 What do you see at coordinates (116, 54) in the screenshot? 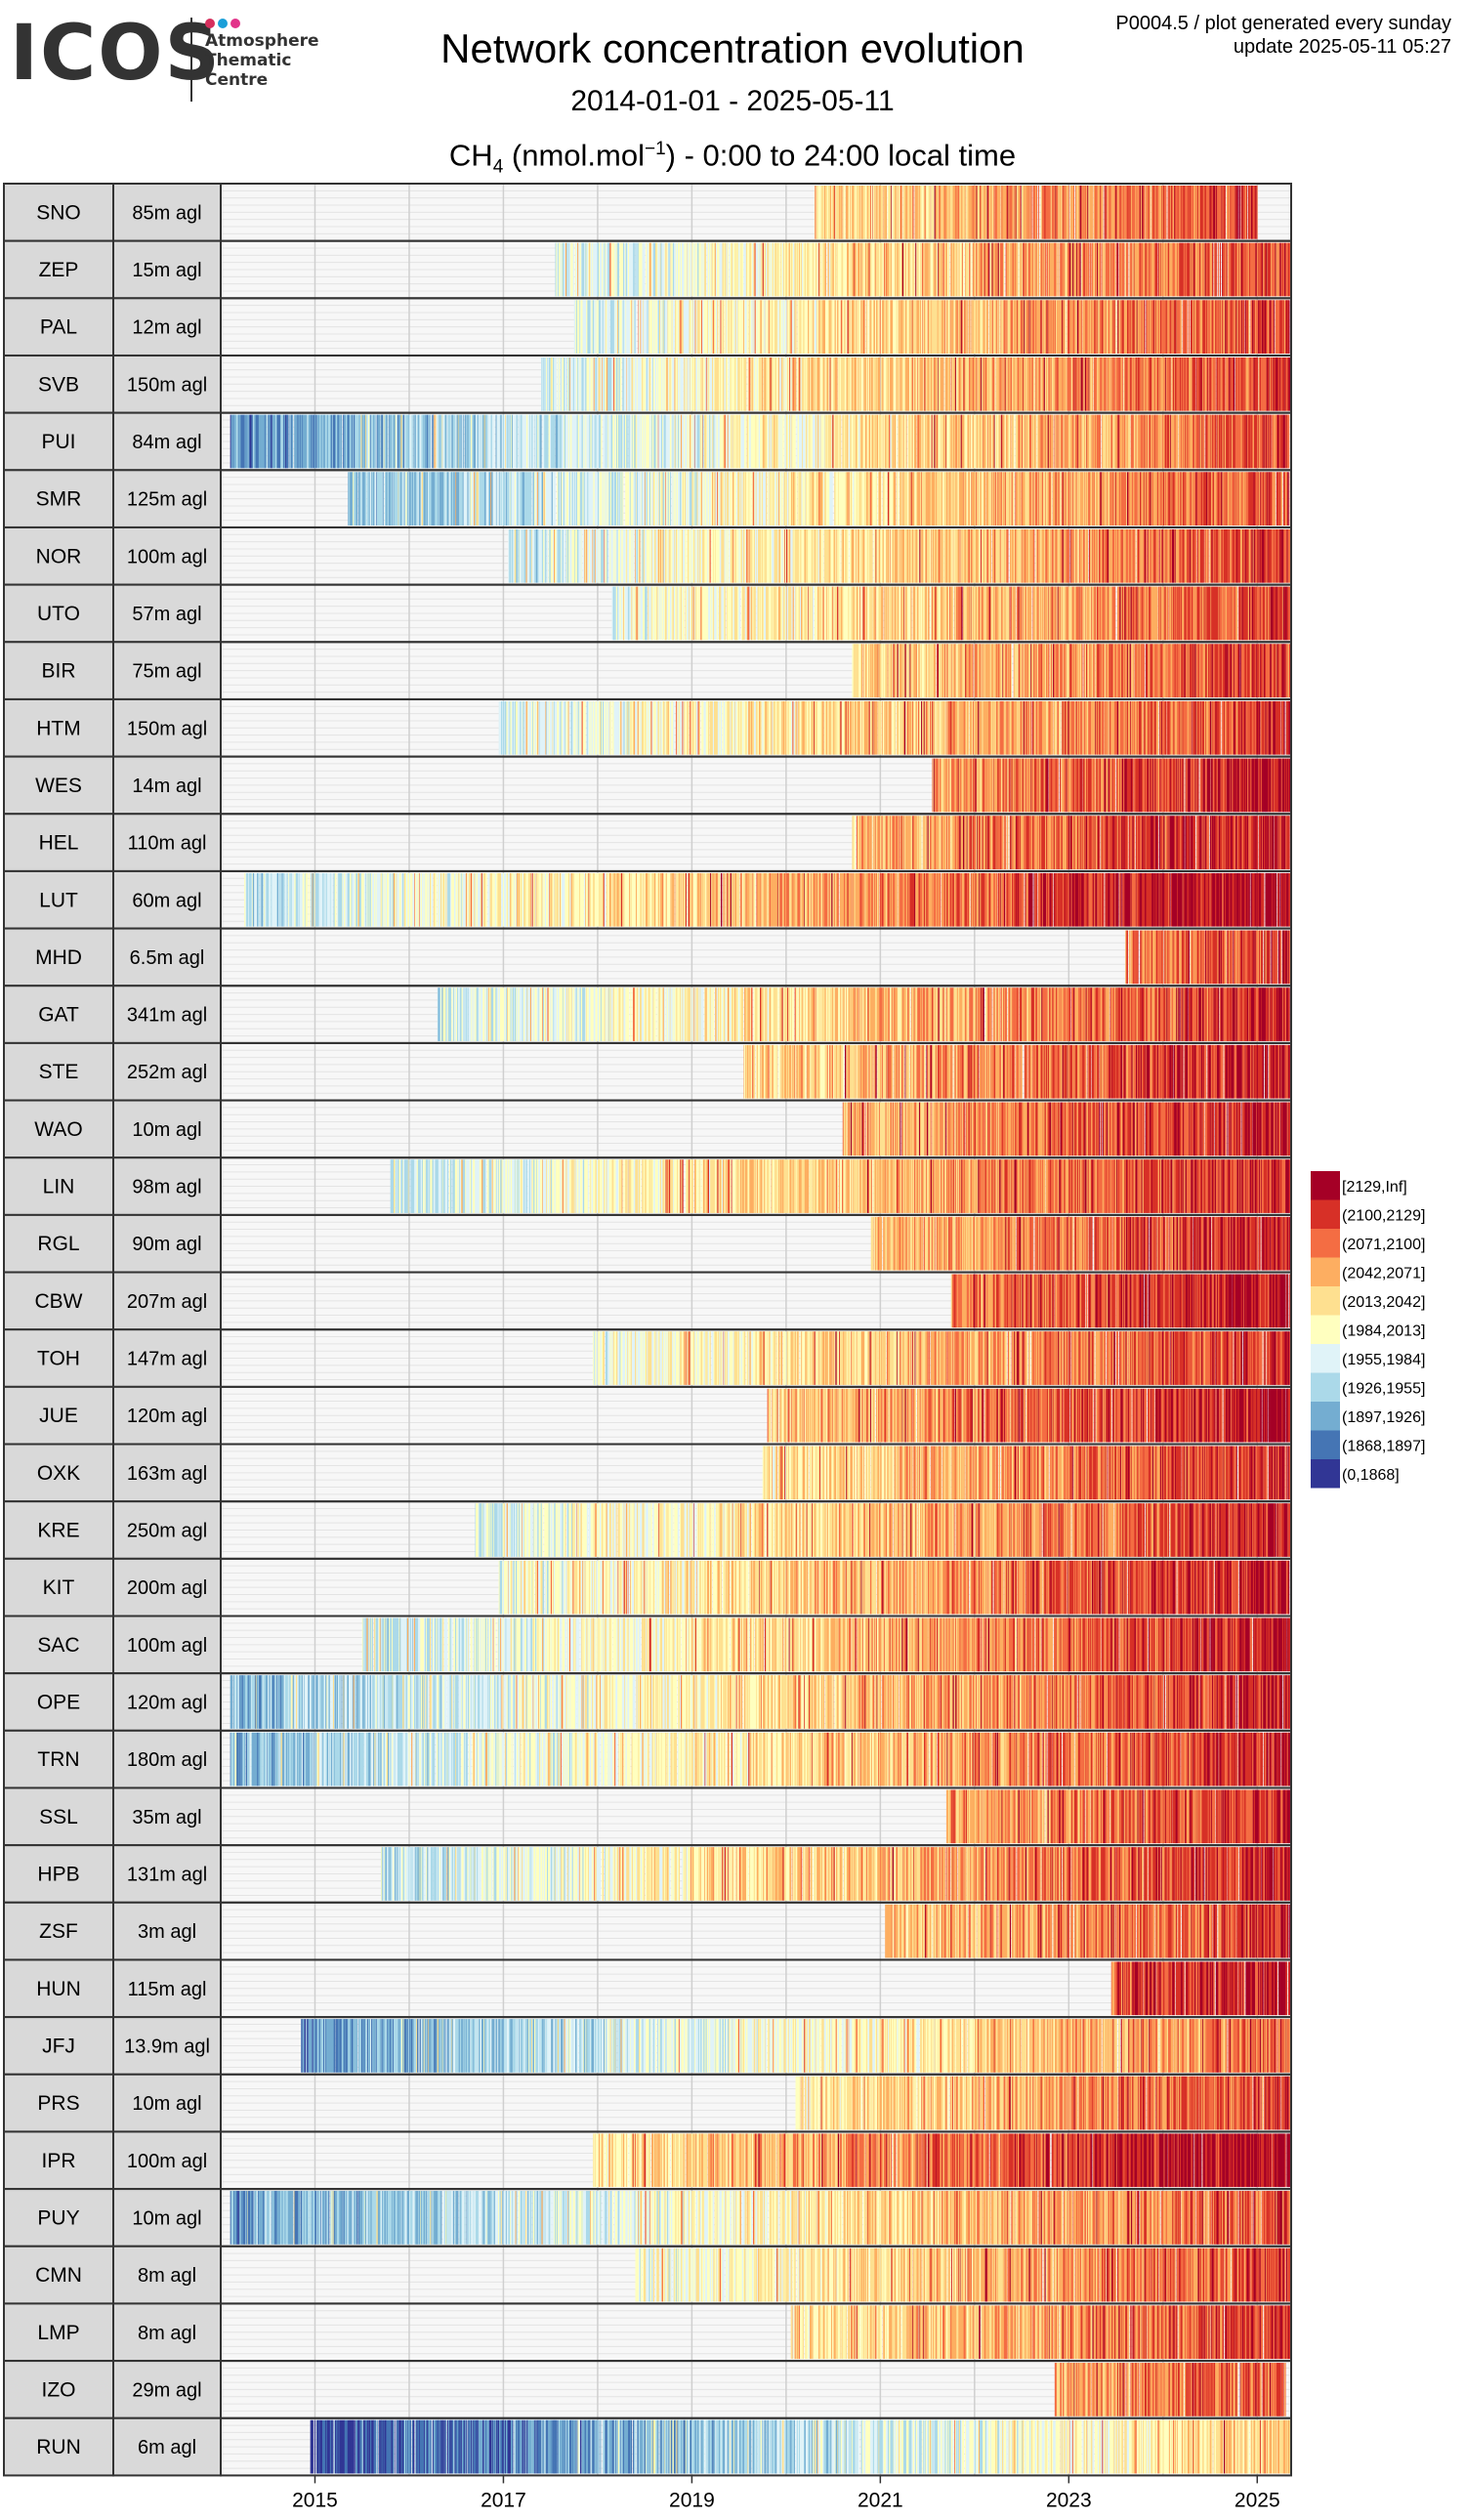
I see `logo-wordmark: ICOS` at bounding box center [116, 54].